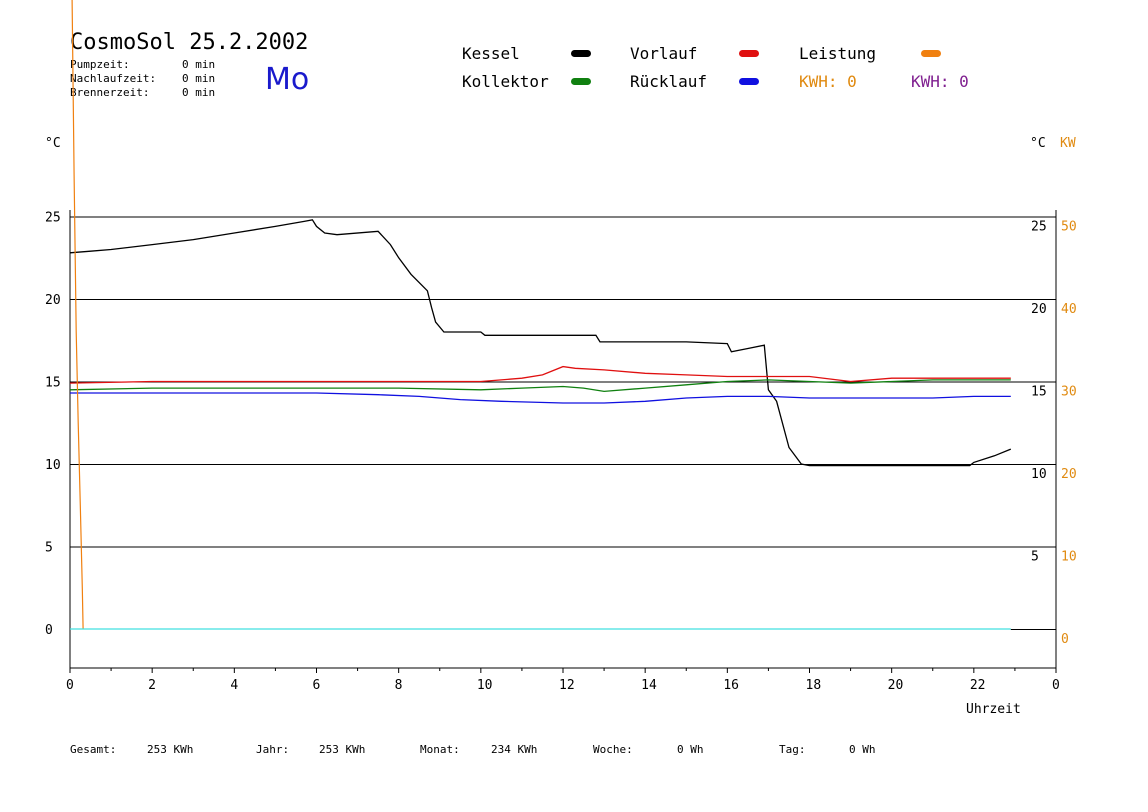 The width and height of the screenshot is (1148, 812). I want to click on footer-label-woche: Woche:, so click(613, 749).